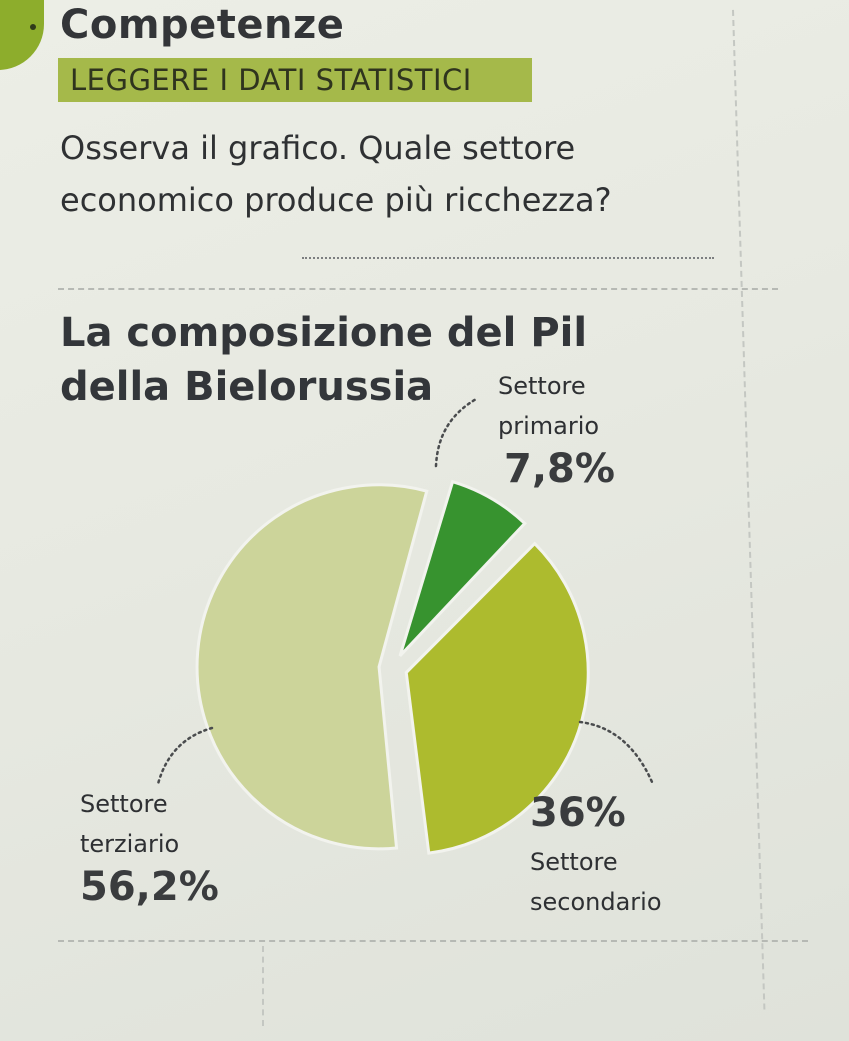 The width and height of the screenshot is (849, 1041). Describe the element at coordinates (295, 80) in the screenshot. I see `skill-tag: LEGGERE I DATI STATISTICI` at that location.